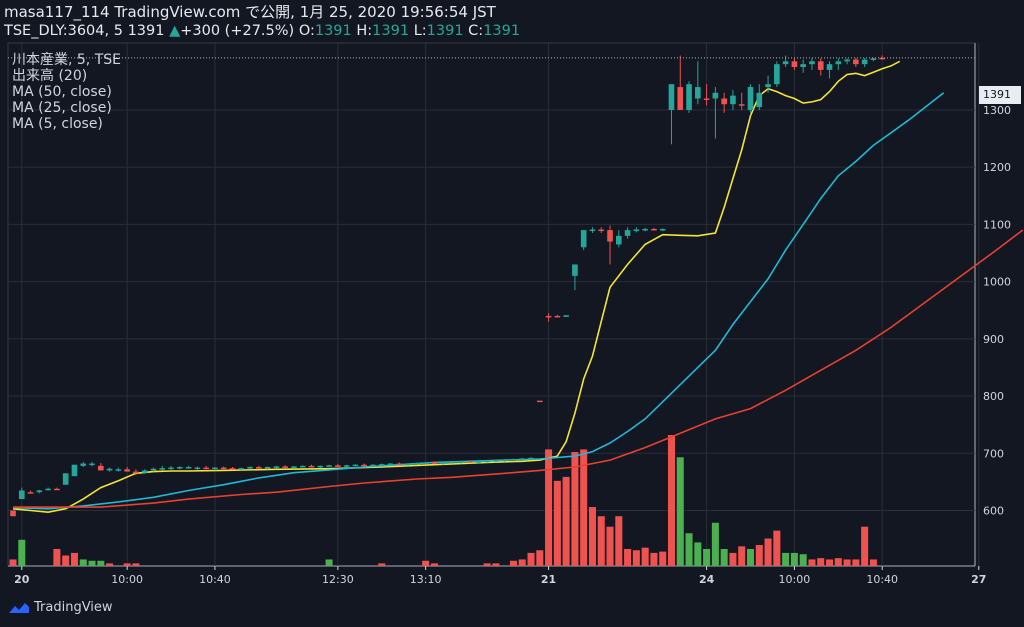  Describe the element at coordinates (60, 607) in the screenshot. I see `footer-brand: TradingView` at that location.